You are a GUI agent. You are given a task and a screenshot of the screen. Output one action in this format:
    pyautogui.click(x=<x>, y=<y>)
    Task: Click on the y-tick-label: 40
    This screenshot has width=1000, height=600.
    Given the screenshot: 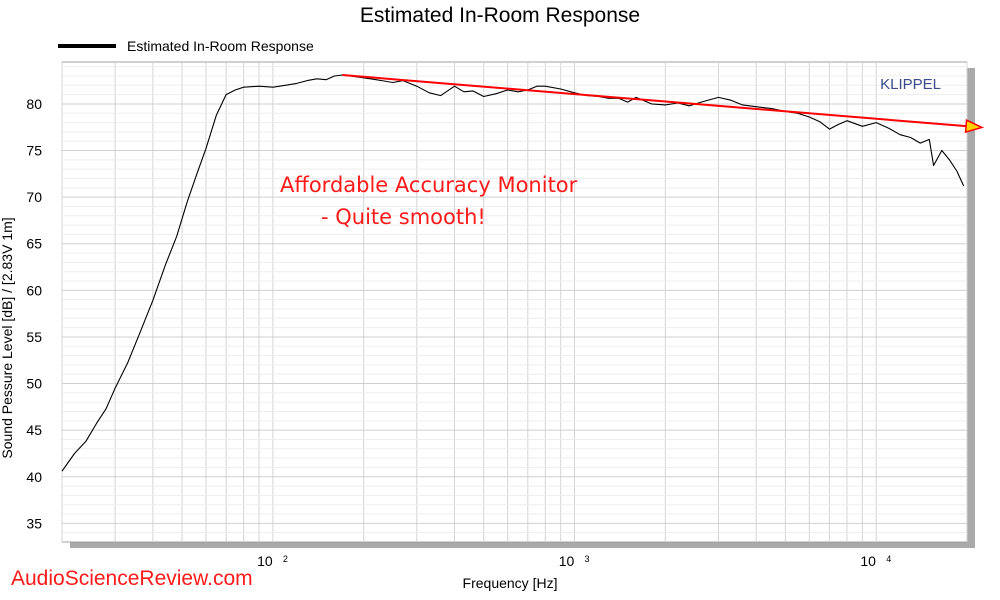 What is the action you would take?
    pyautogui.click(x=34, y=477)
    